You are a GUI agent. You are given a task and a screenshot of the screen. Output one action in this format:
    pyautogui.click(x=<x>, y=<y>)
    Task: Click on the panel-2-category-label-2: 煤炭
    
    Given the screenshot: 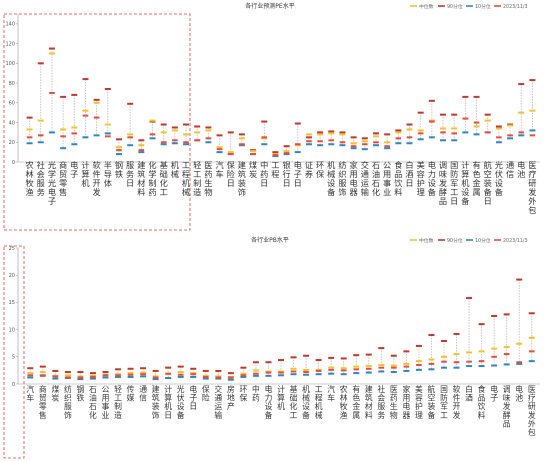 What is the action you would take?
    pyautogui.click(x=55, y=393)
    